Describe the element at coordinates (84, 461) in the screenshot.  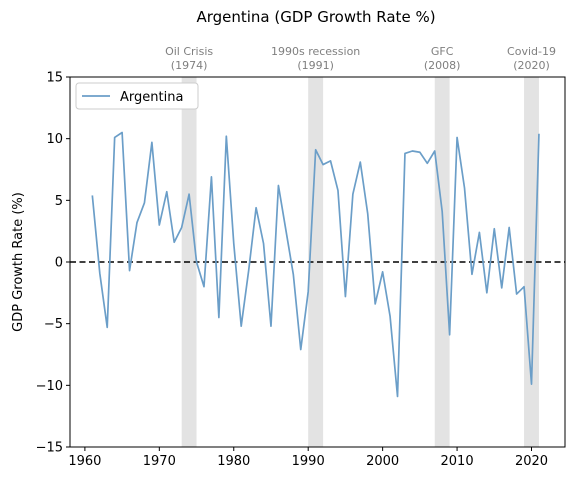
I see `x-tick-label-1960: 1960` at that location.